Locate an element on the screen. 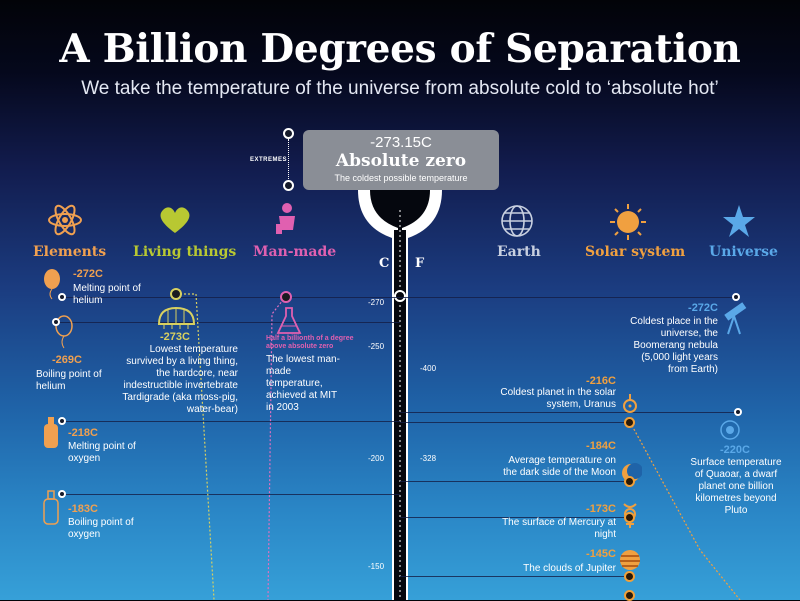 This screenshot has height=601, width=800. category-elements: Elements is located at coordinates (70, 252).